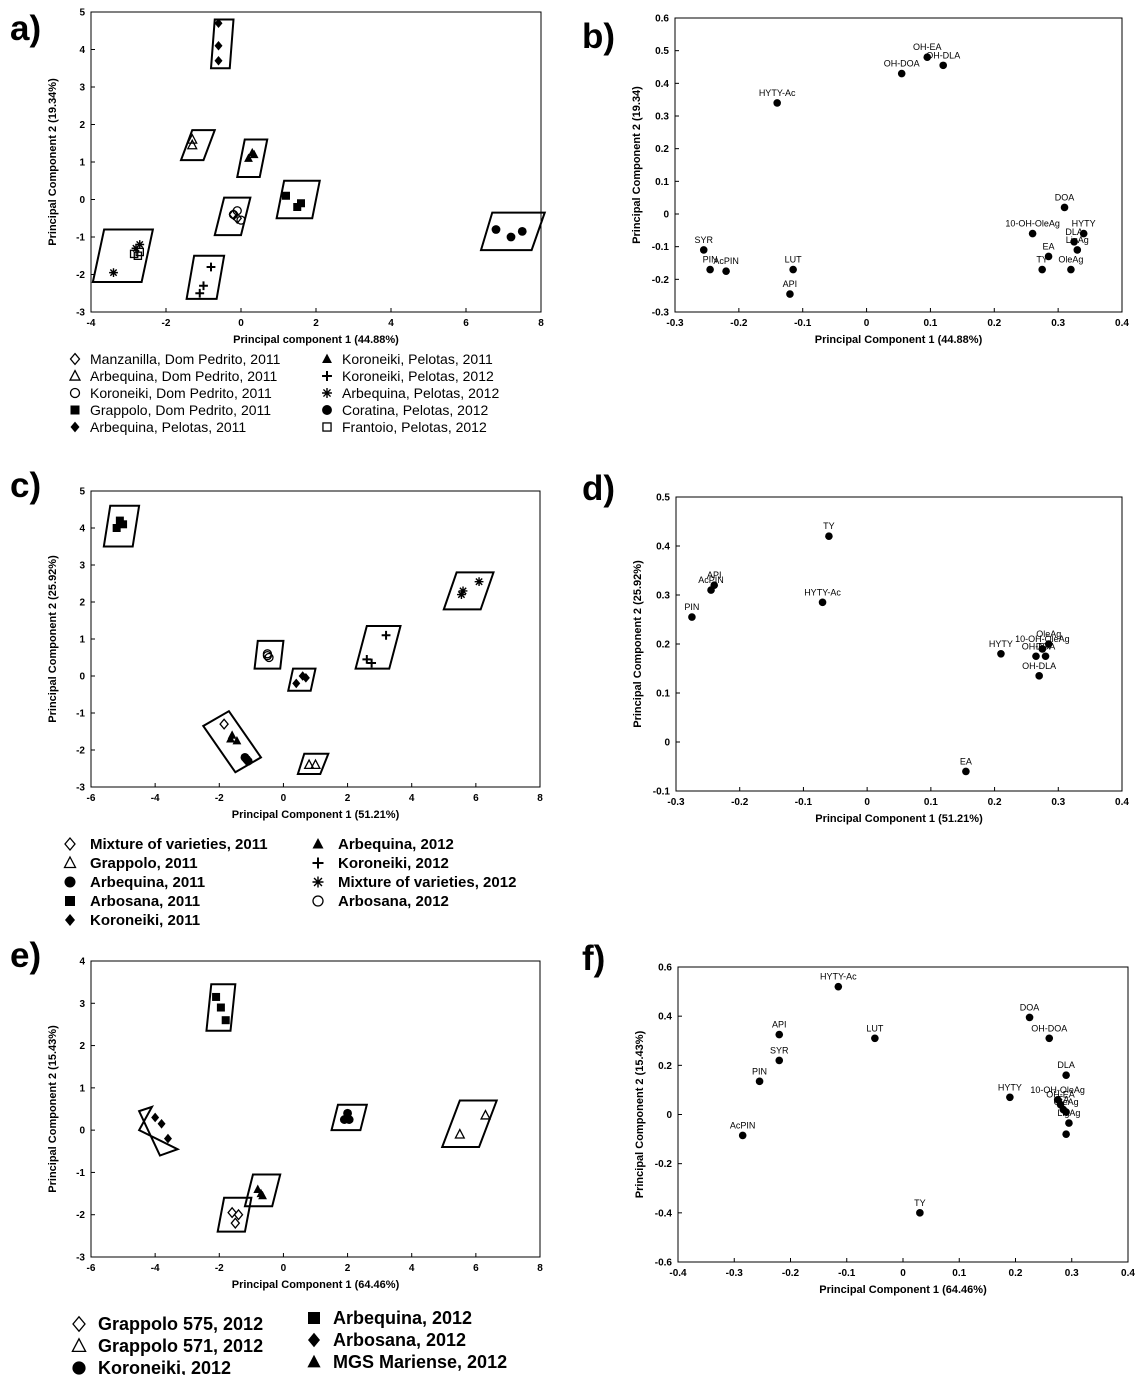  I want to click on y-tick-label: 5, so click(82, 13).